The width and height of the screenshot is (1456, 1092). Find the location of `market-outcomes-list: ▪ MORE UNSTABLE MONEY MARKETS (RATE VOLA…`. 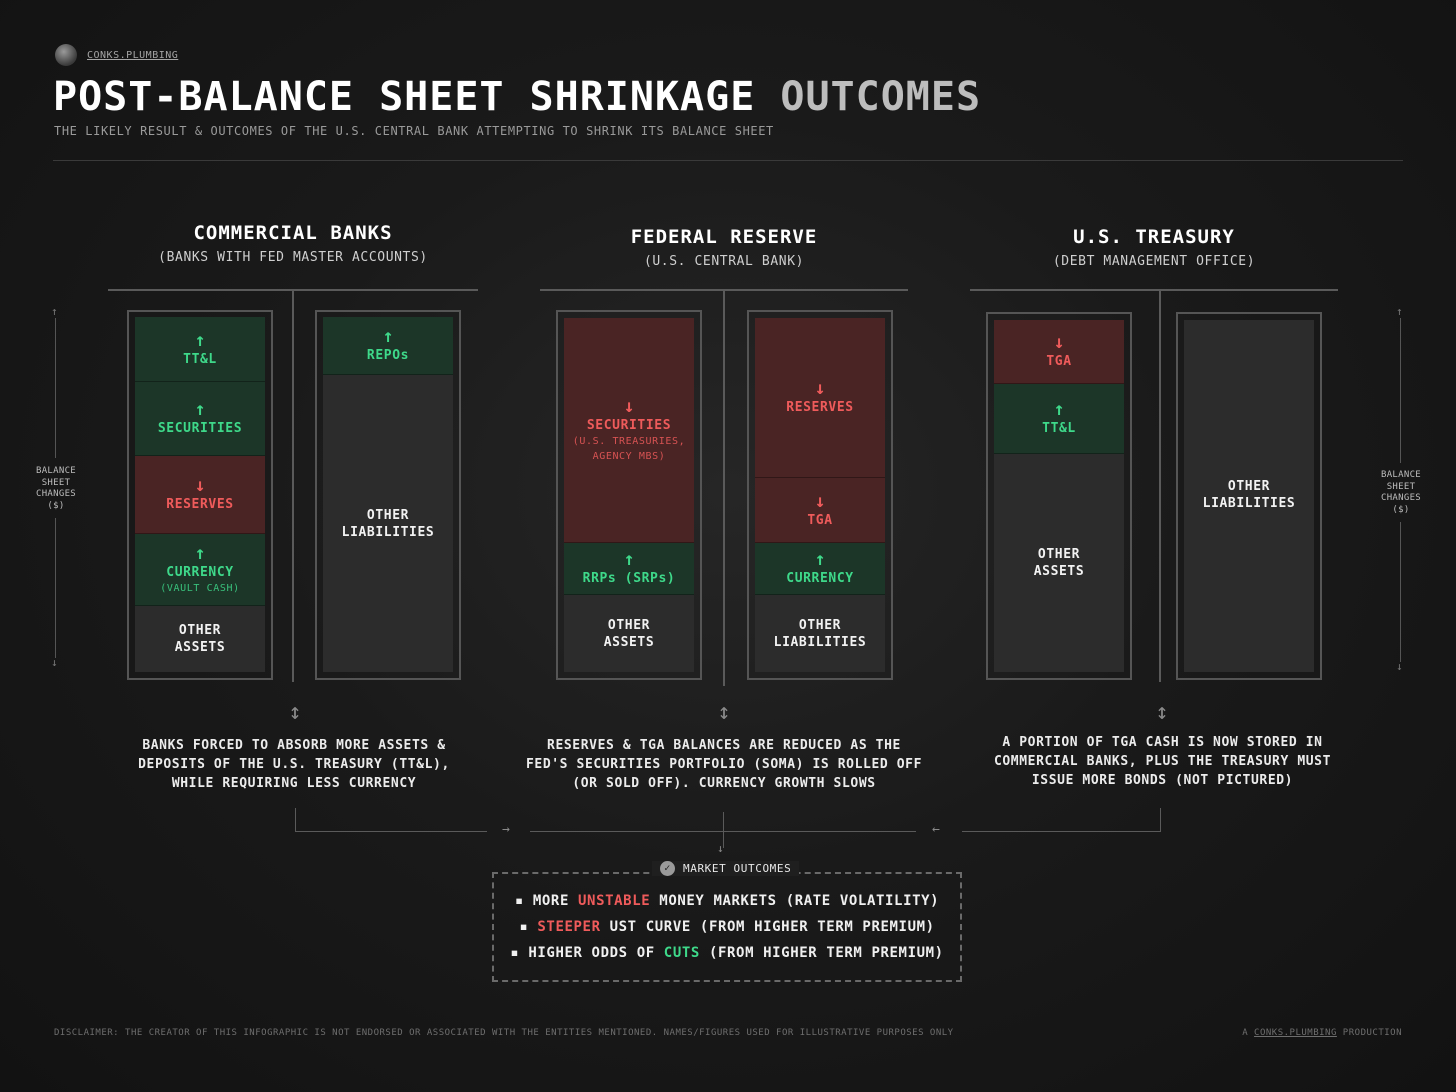

market-outcomes-list: ▪ MORE UNSTABLE MONEY MARKETS (RATE VOLA… is located at coordinates (727, 927).